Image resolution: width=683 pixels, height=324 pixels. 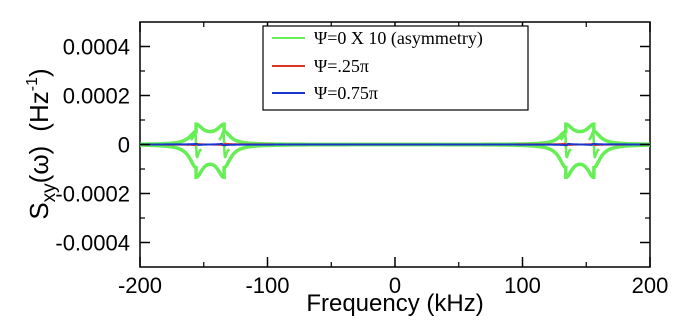 I want to click on x-tick-label: 0, so click(x=395, y=285).